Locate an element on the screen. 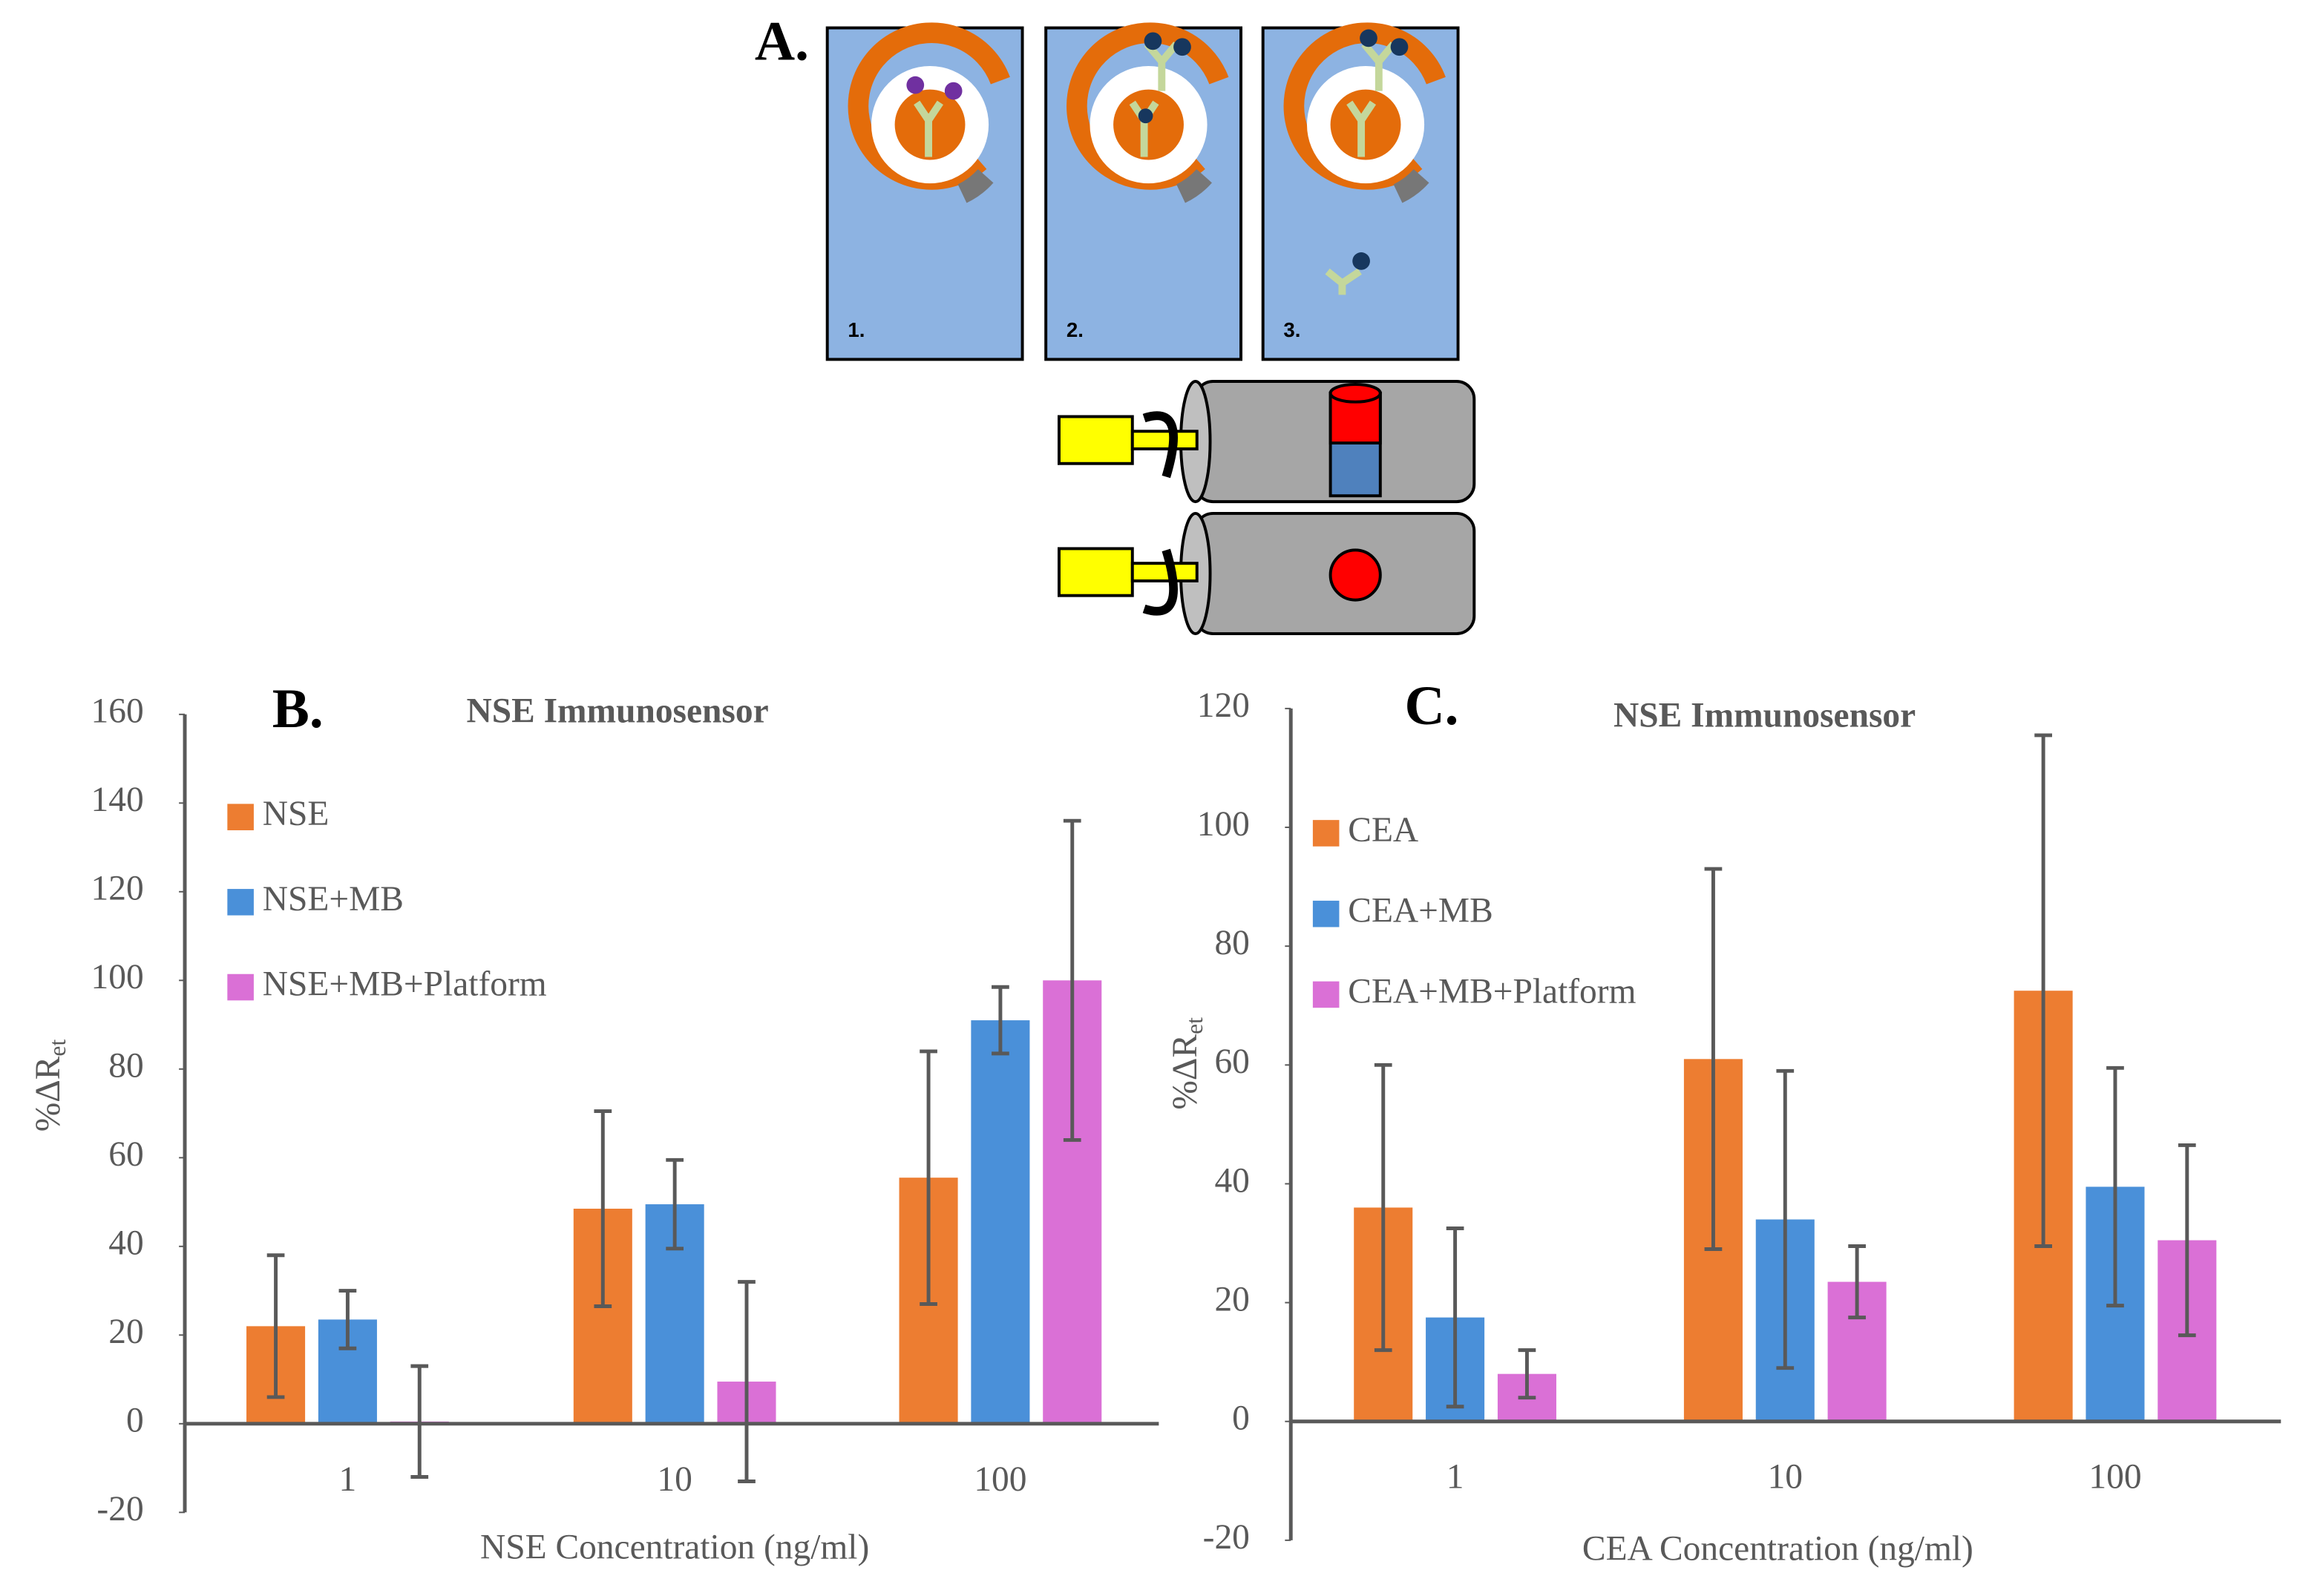 The image size is (2300, 1596). panel-label: A. is located at coordinates (782, 41).